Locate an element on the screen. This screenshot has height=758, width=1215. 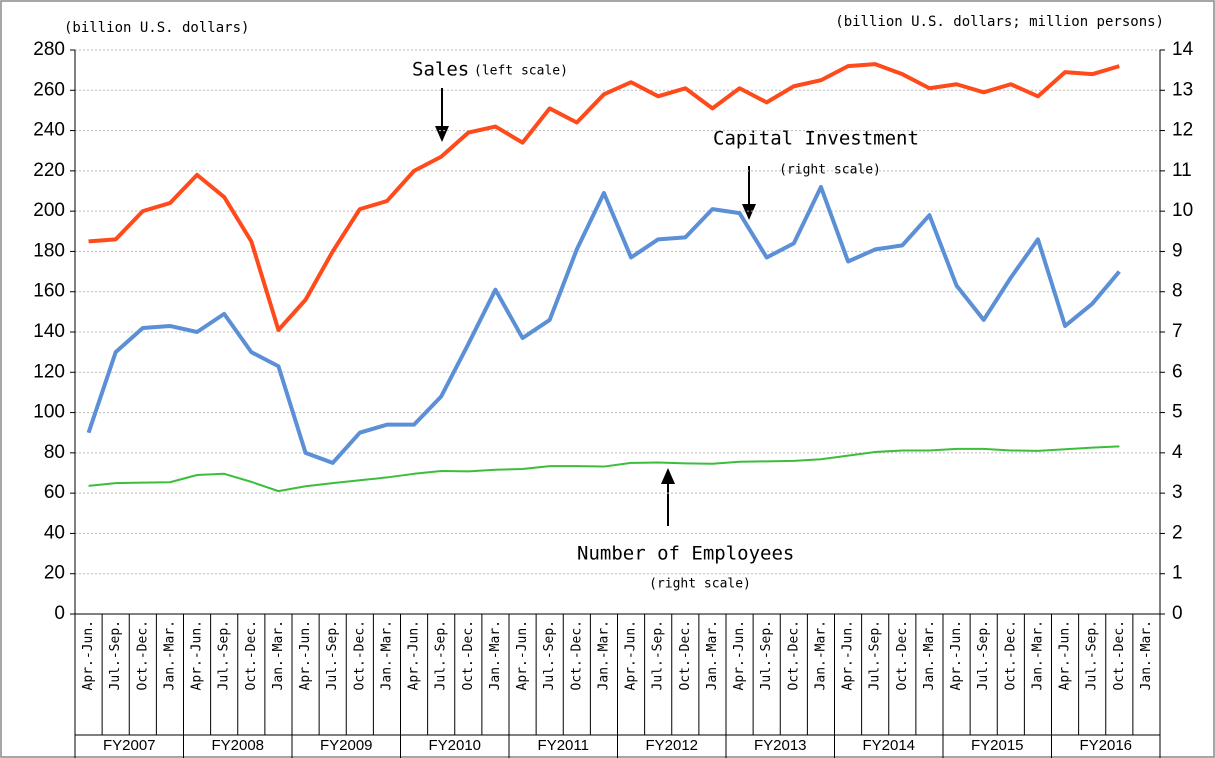
y-tick-label: 60 is located at coordinates (54, 492).